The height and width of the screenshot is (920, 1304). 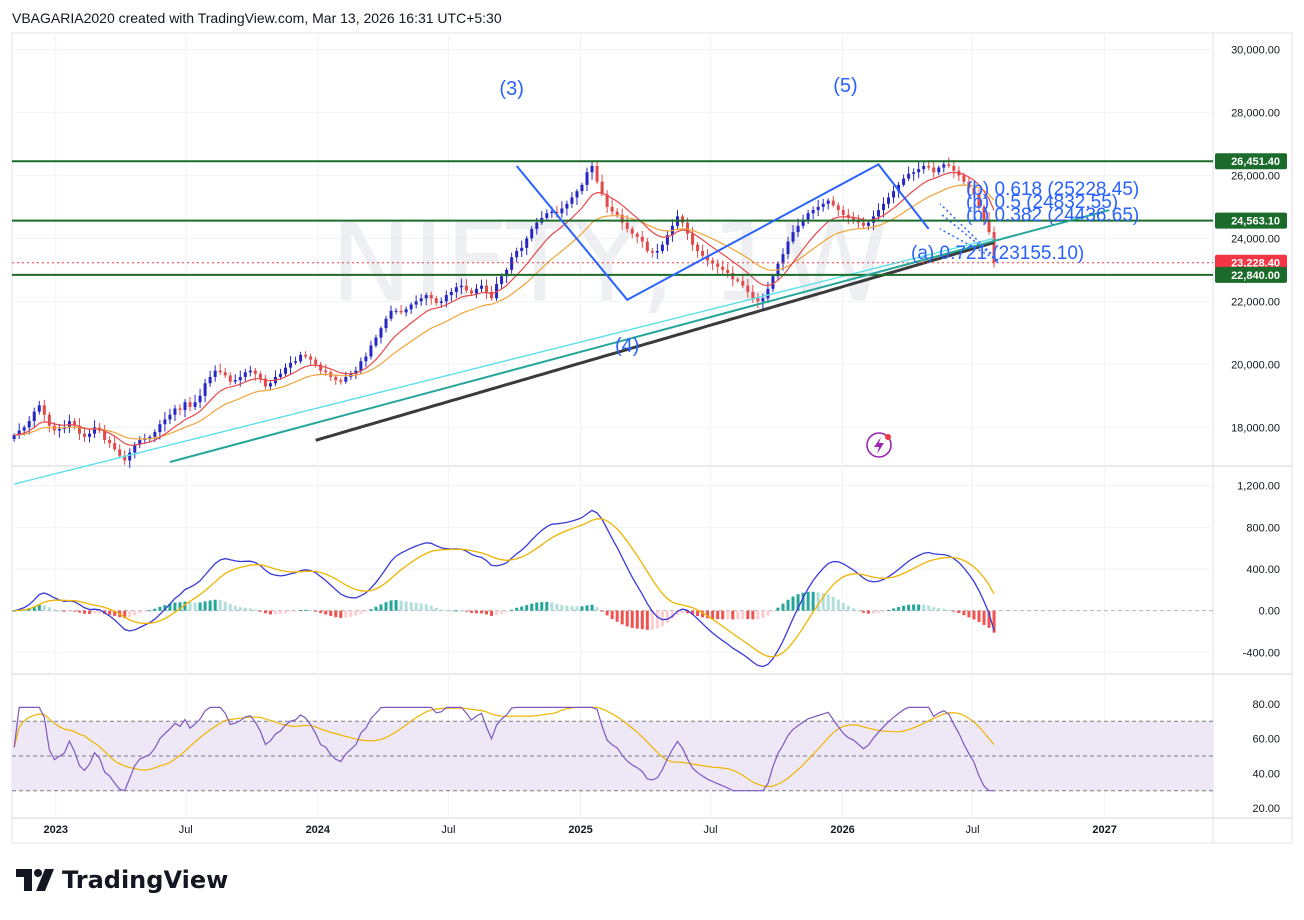 What do you see at coordinates (1255, 276) in the screenshot?
I see `price-badge-label: 22,840.00` at bounding box center [1255, 276].